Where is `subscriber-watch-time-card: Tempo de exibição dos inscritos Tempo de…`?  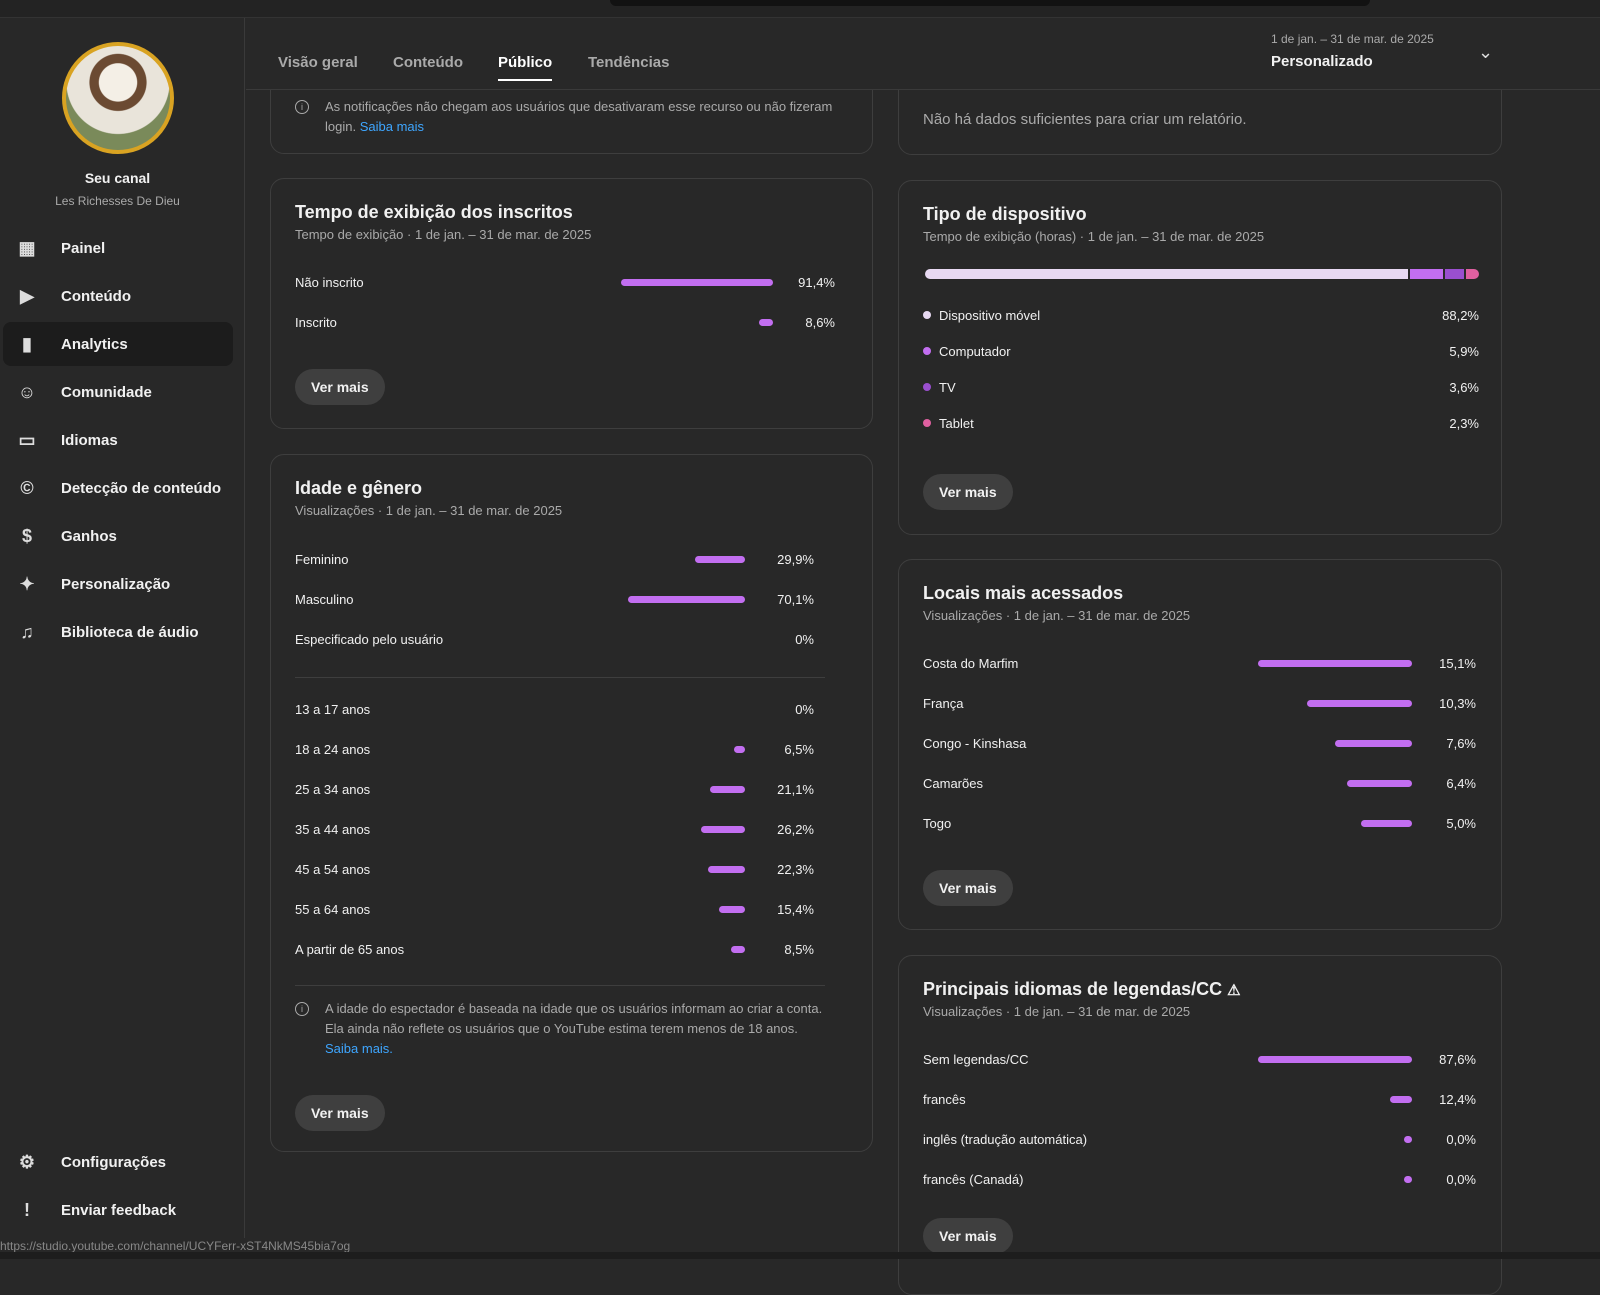
subscriber-watch-time-card: Tempo de exibição dos inscritos Tempo de… is located at coordinates (571, 303).